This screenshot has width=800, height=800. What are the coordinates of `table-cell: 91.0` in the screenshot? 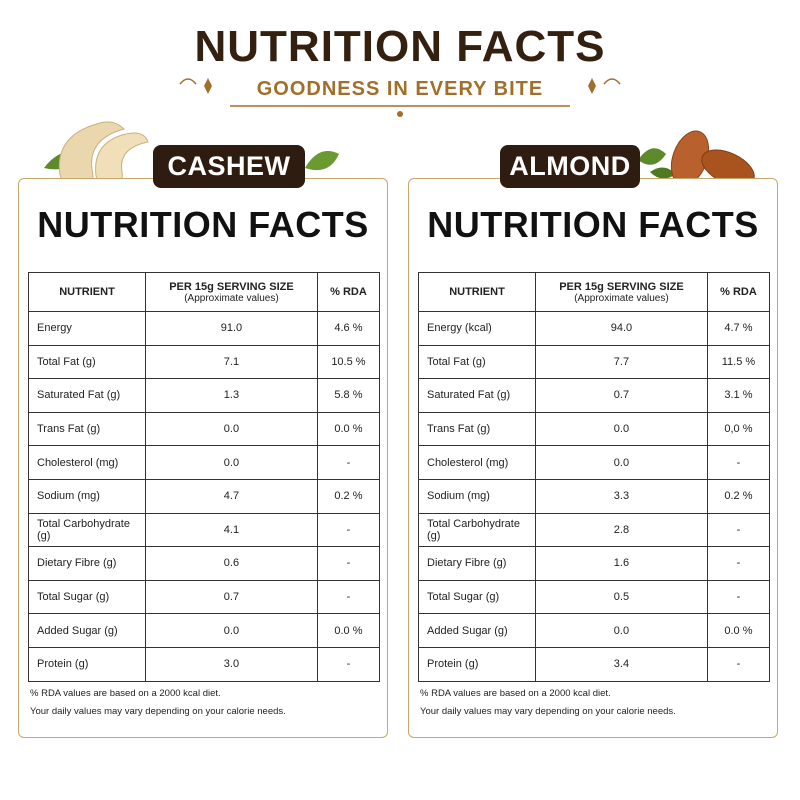 It's located at (231, 328).